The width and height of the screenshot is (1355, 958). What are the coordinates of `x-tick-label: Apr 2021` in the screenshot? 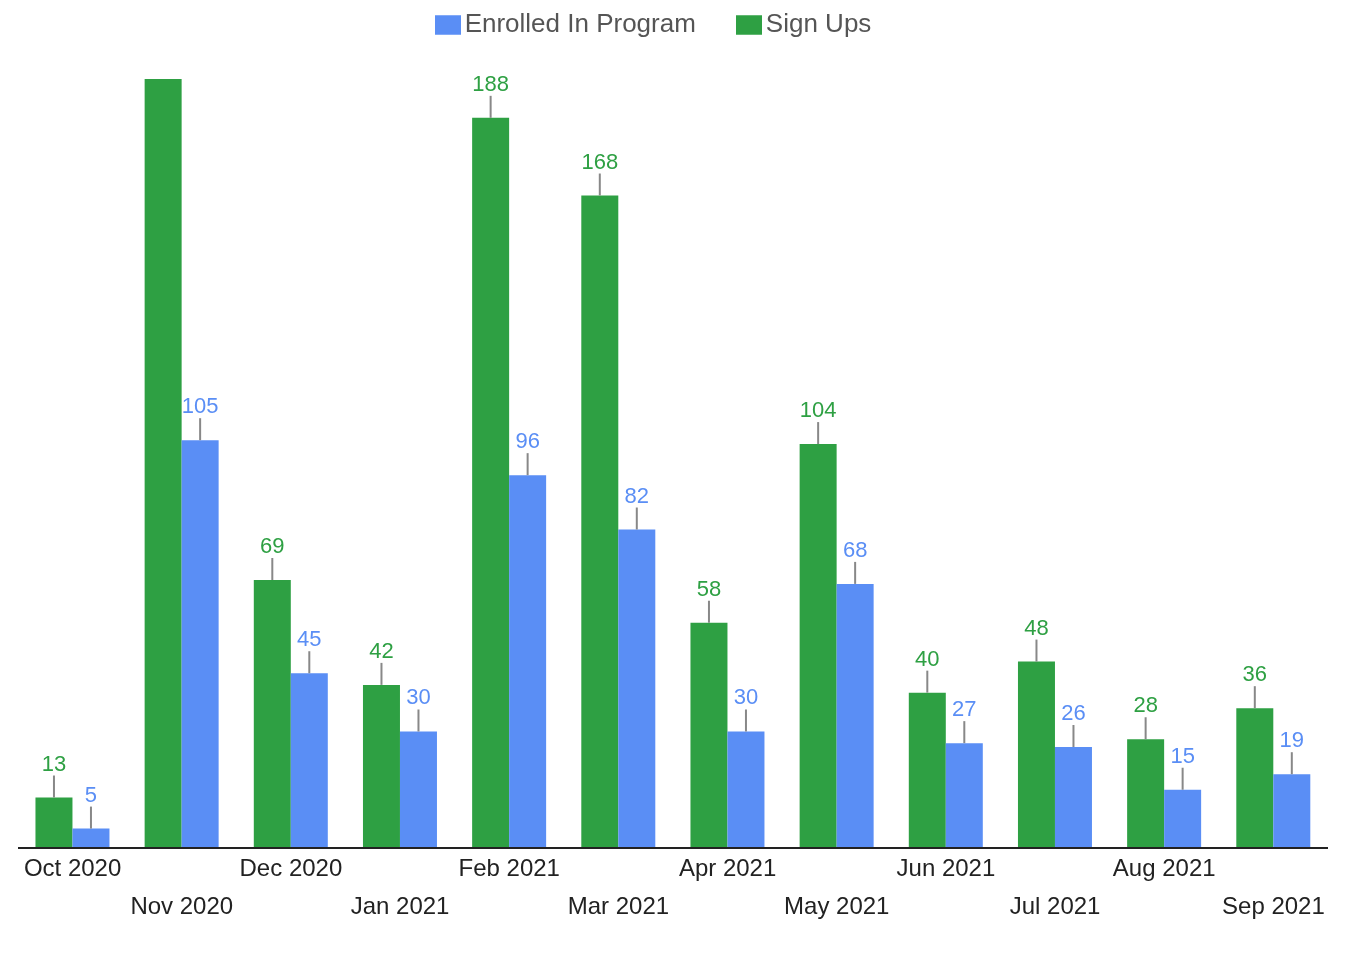 It's located at (727, 867).